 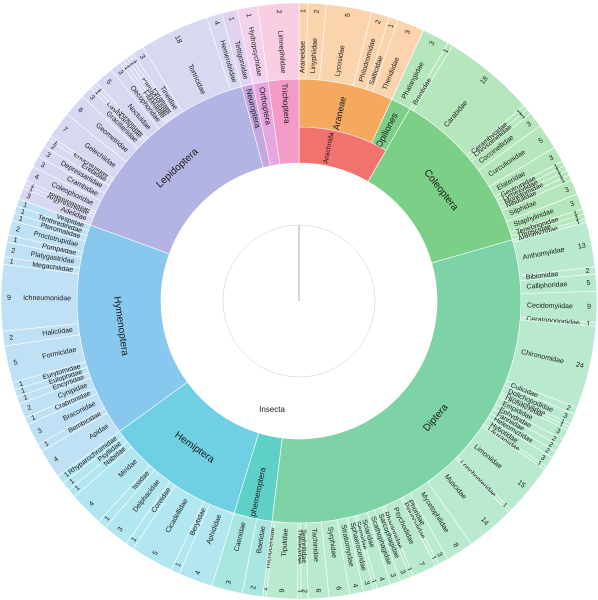 What do you see at coordinates (348, 15) in the screenshot?
I see `family-value-lycosidae: 5` at bounding box center [348, 15].